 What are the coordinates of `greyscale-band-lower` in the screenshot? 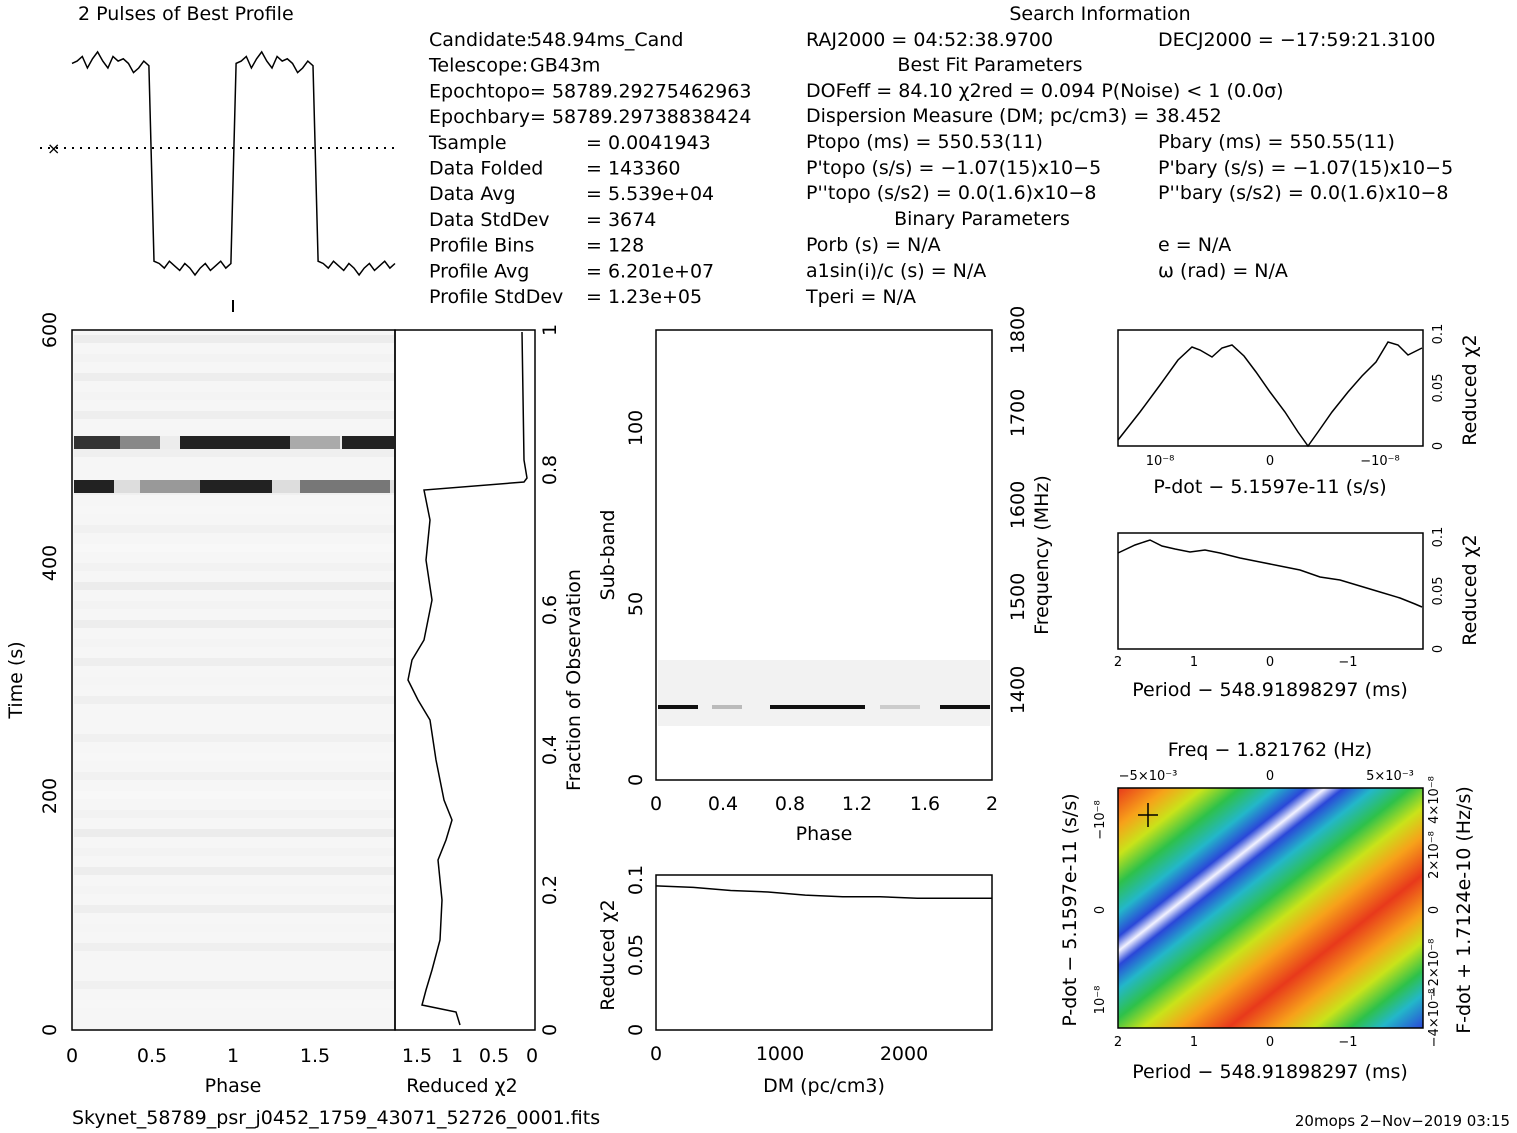 It's located at (234, 486).